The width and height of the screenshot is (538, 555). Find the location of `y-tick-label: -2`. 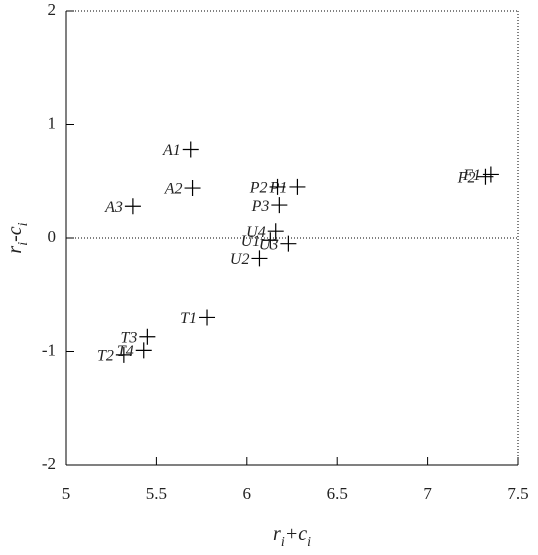

y-tick-label: -2 is located at coordinates (49, 463).